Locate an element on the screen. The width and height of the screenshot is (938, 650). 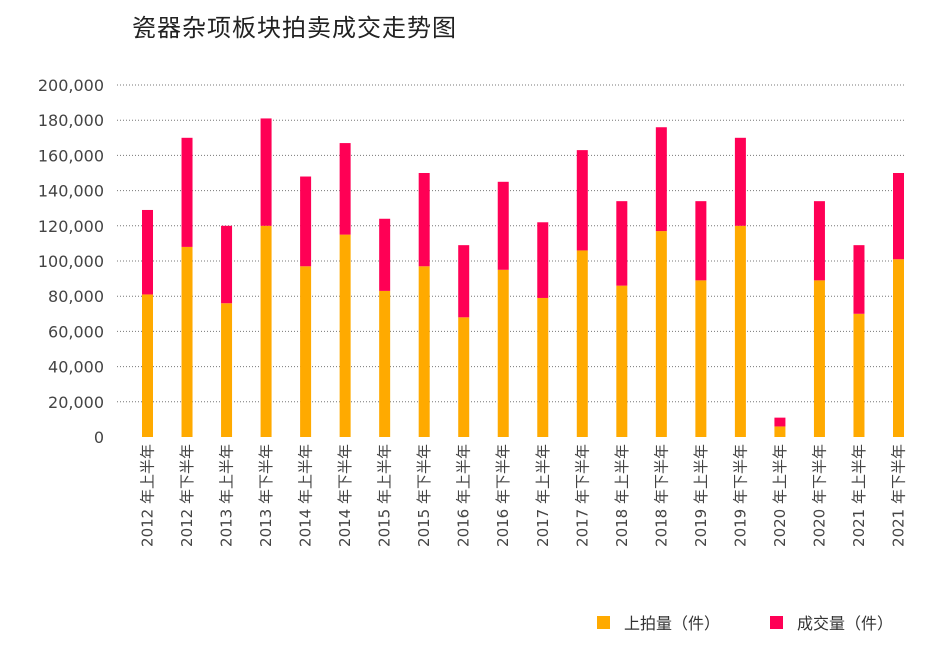
y-tick-label: 80,000 is located at coordinates (76, 296).